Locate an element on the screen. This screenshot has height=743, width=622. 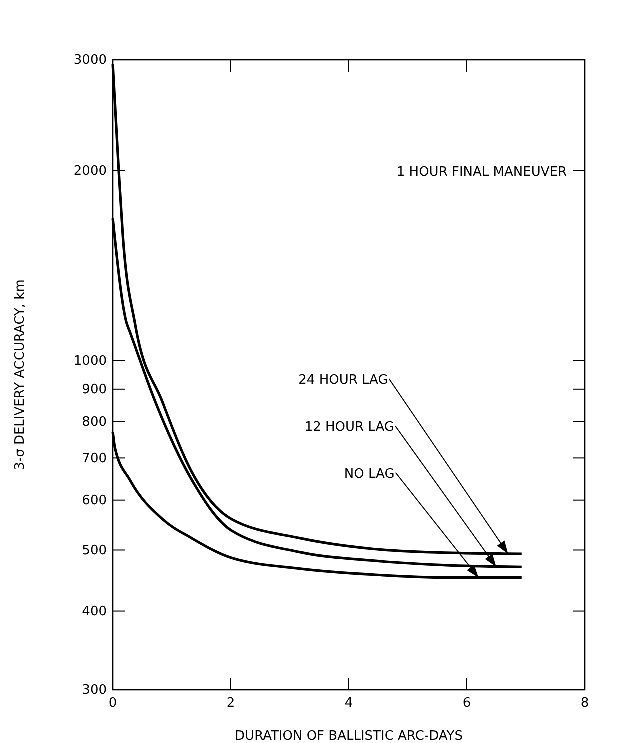
x-tick-label: 8 is located at coordinates (585, 704).